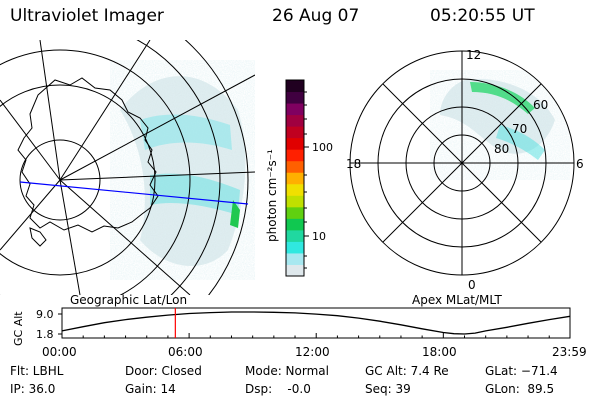 This screenshot has height=400, width=600. I want to click on status-dsp: Dsp: -0.0, so click(278, 389).